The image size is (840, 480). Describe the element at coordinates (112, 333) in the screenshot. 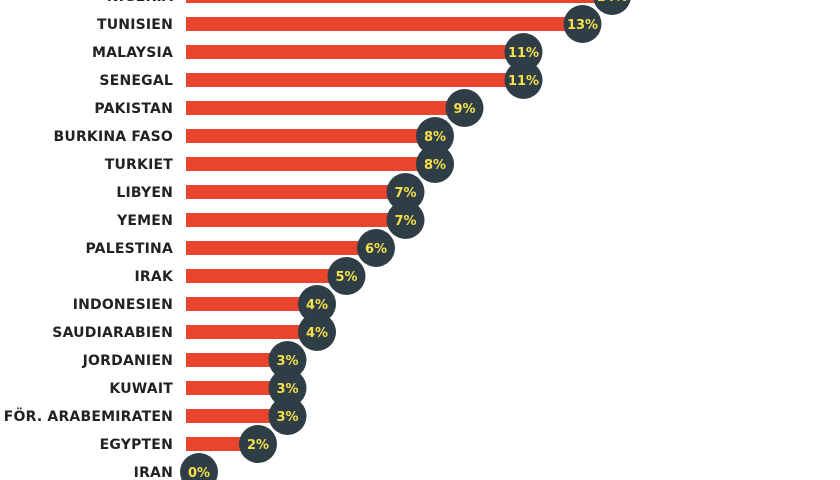

I see `category-label: SAUDIARABIEN` at that location.